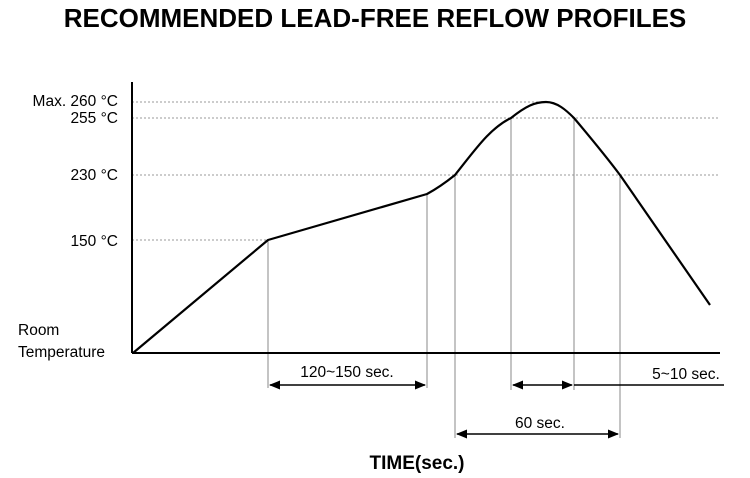 The height and width of the screenshot is (478, 750). I want to click on annotation-soak-time: 120~150 sec., so click(347, 372).